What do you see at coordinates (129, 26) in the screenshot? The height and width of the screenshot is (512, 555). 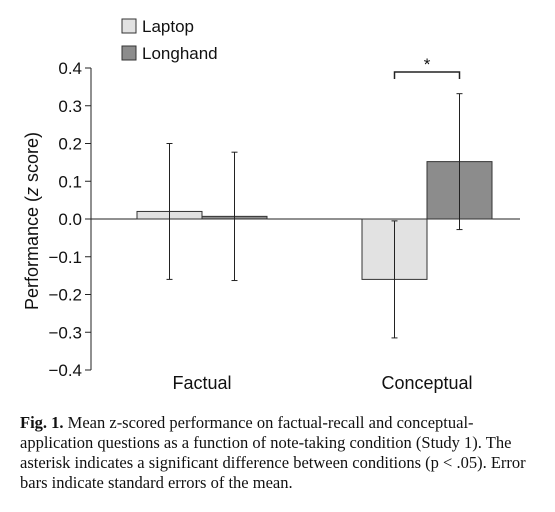 I see `legend-swatch-laptop` at bounding box center [129, 26].